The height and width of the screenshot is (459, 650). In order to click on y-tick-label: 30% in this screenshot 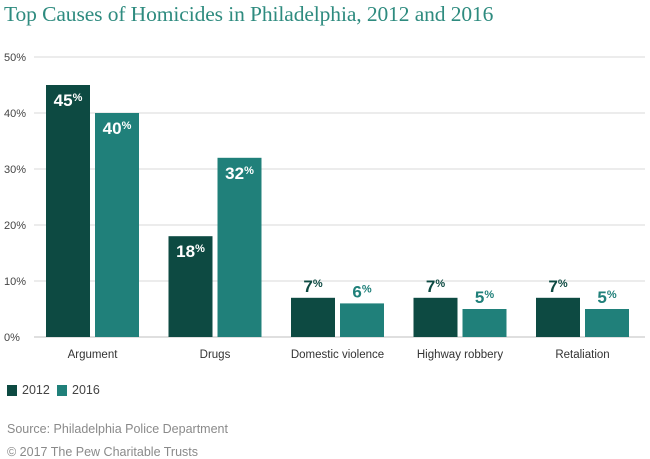, I will do `click(15, 170)`.